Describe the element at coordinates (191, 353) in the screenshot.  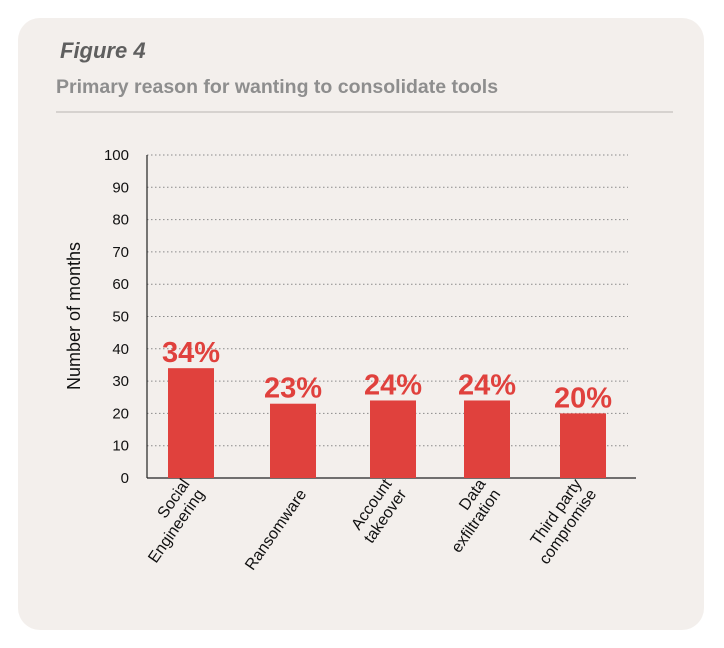
I see `data-label: 34%` at that location.